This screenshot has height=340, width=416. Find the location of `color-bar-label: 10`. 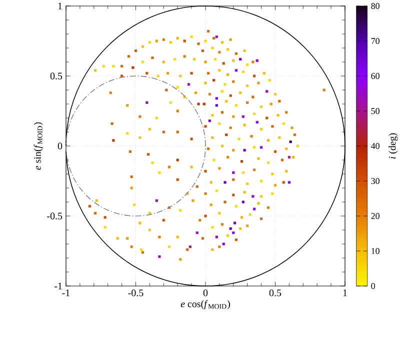

color-bar-label: 10 is located at coordinates (376, 251).